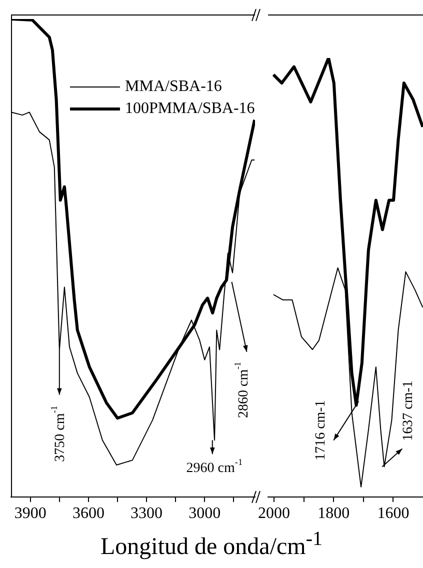 The height and width of the screenshot is (568, 423). Describe the element at coordinates (320, 430) in the screenshot. I see `annotation: 1716 cm-1` at that location.